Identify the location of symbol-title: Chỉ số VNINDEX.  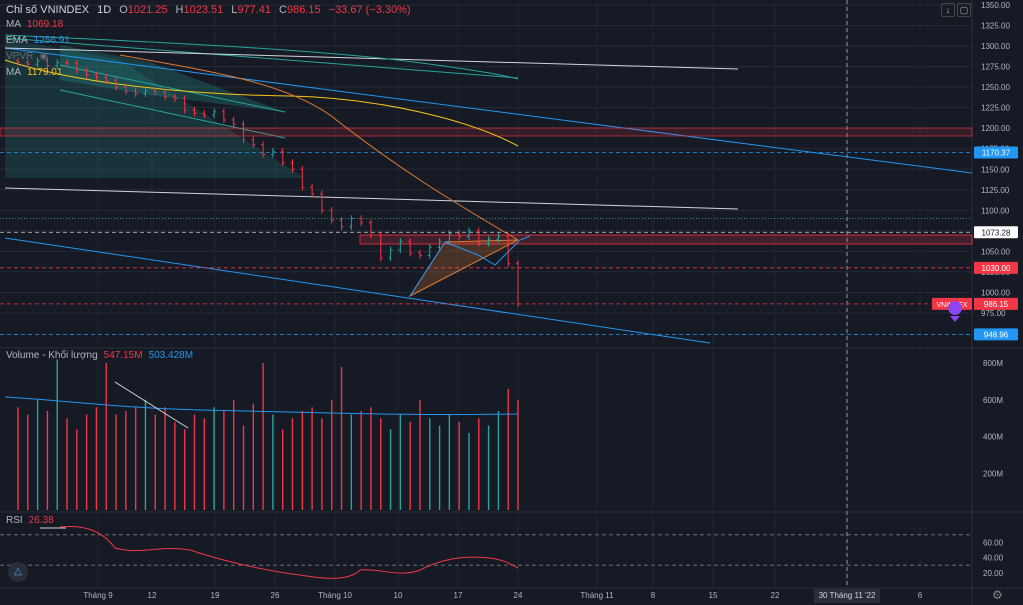
(48, 10).